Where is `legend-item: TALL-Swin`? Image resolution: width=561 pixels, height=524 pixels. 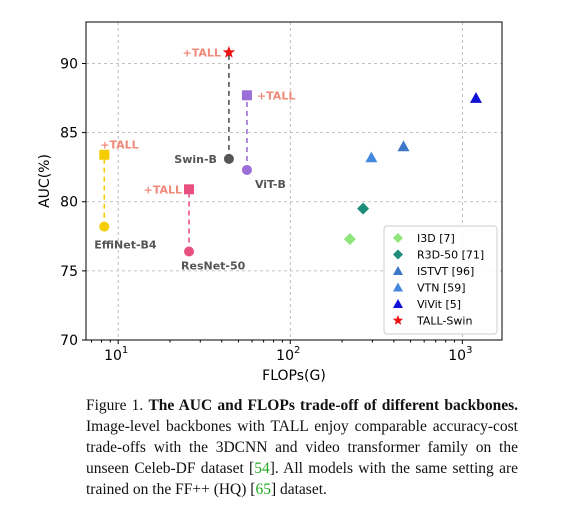
legend-item: TALL-Swin is located at coordinates (432, 321).